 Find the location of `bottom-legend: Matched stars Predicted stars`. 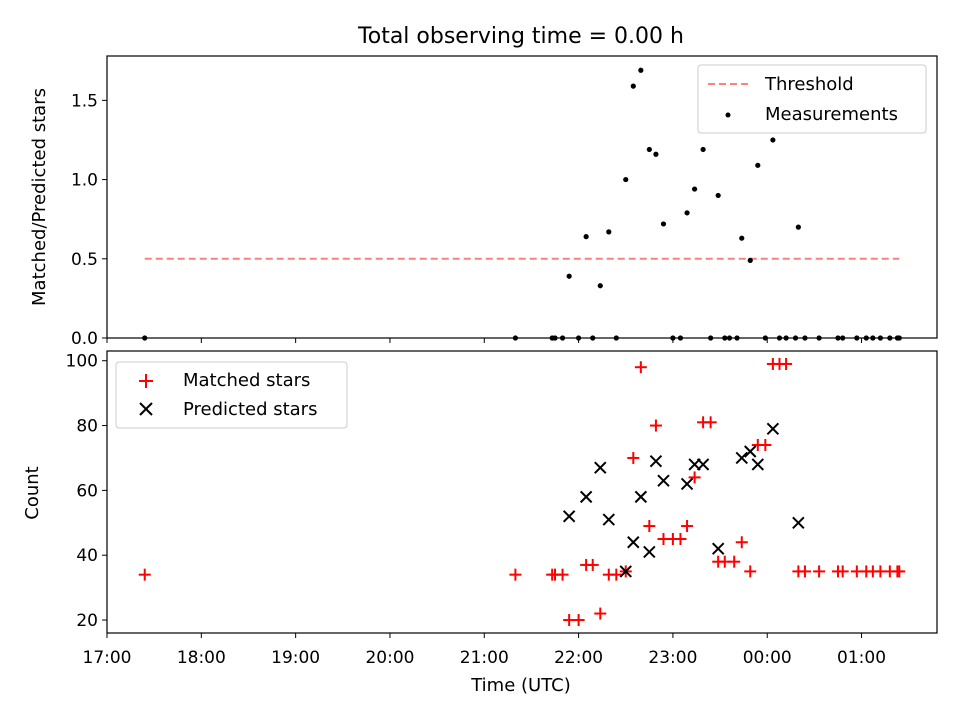

bottom-legend: Matched stars Predicted stars is located at coordinates (231, 395).